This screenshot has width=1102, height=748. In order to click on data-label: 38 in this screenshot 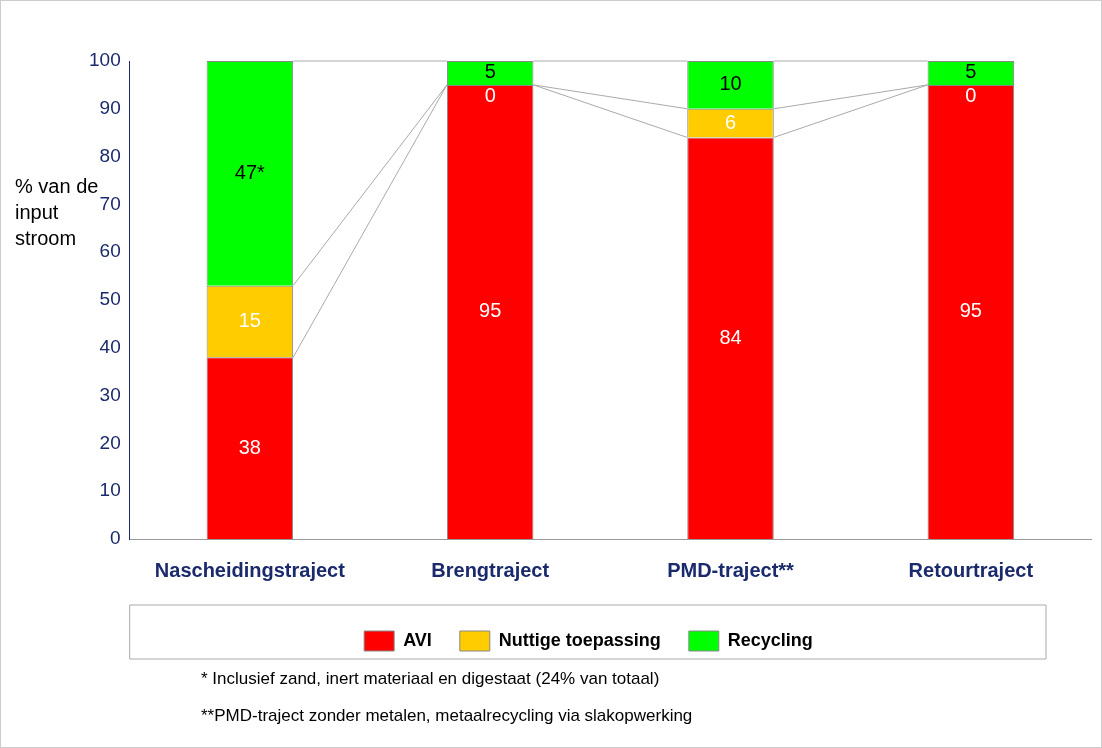, I will do `click(249, 446)`.